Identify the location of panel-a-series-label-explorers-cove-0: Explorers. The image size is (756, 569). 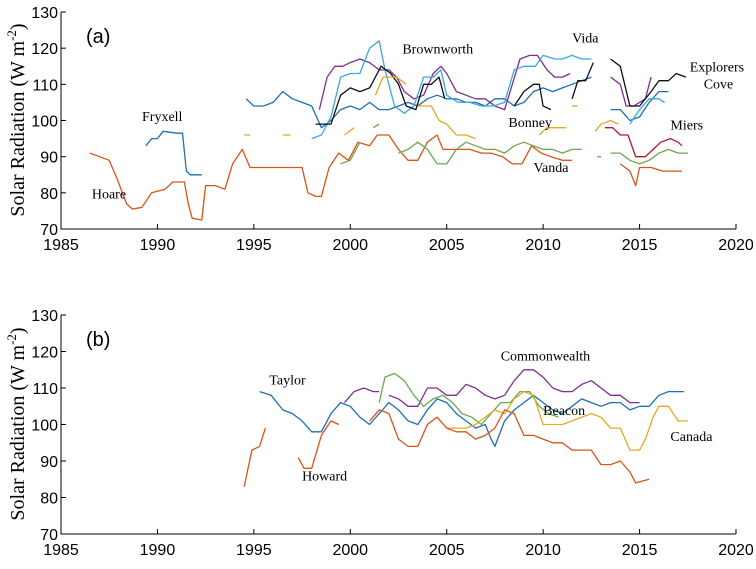
(717, 68).